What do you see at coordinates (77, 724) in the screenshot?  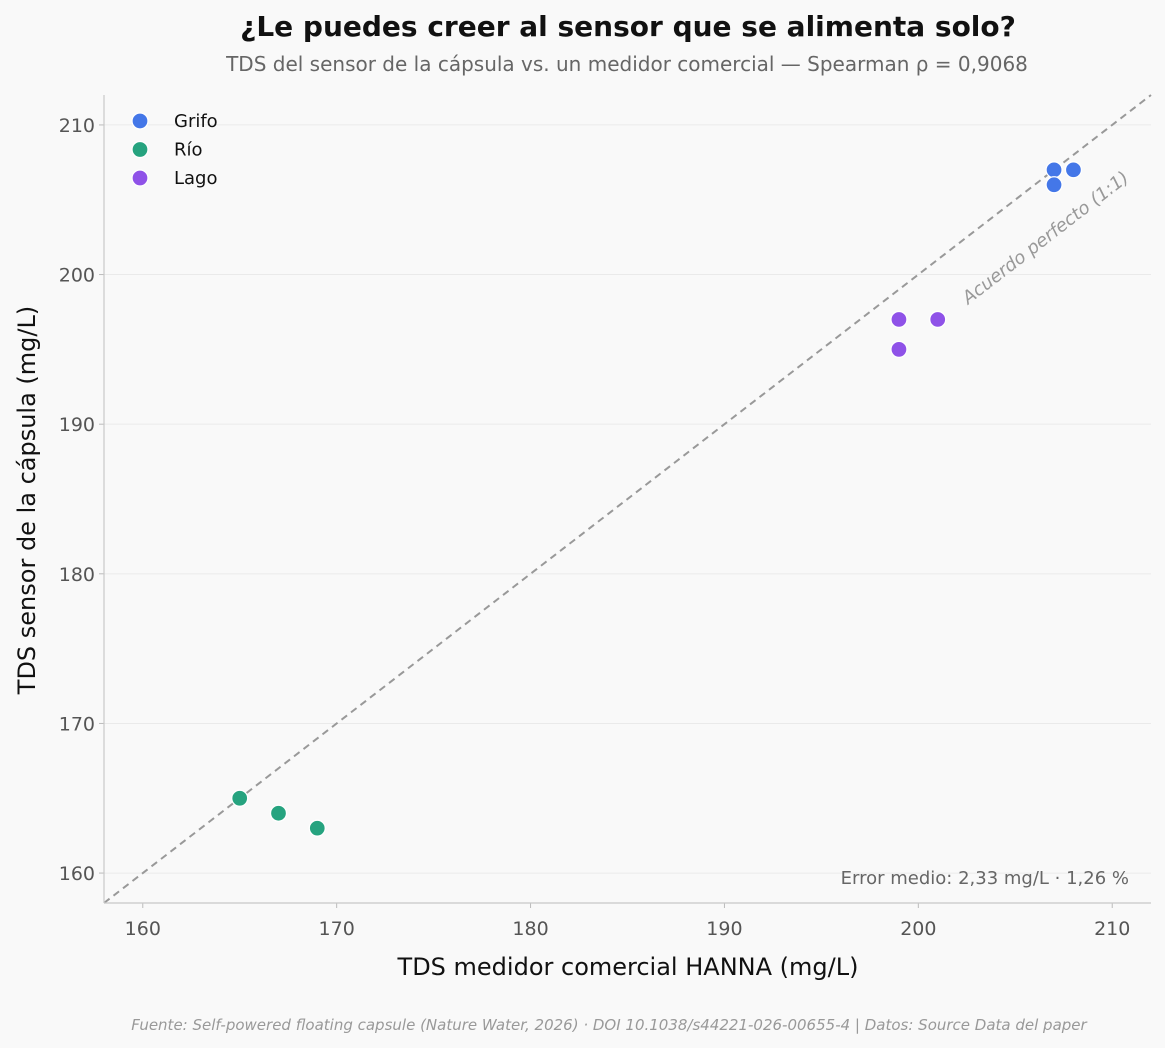 I see `y-tick-label: 170` at bounding box center [77, 724].